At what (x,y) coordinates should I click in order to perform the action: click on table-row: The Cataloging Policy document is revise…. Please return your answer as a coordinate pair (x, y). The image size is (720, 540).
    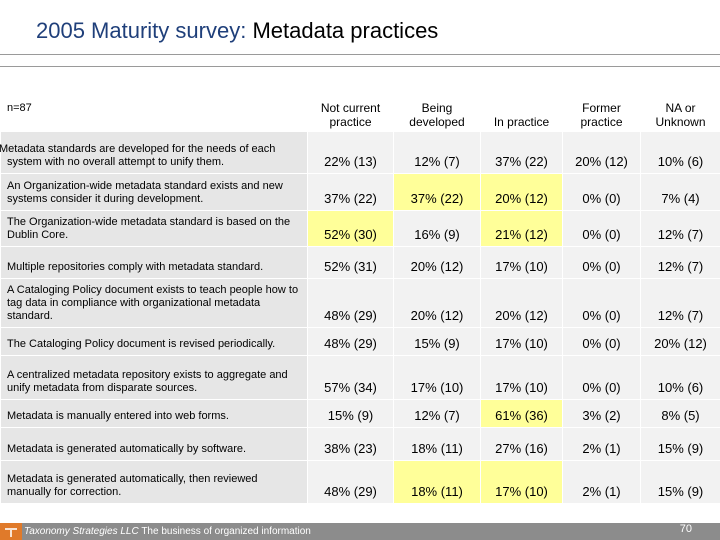
    Looking at the image, I should click on (360, 341).